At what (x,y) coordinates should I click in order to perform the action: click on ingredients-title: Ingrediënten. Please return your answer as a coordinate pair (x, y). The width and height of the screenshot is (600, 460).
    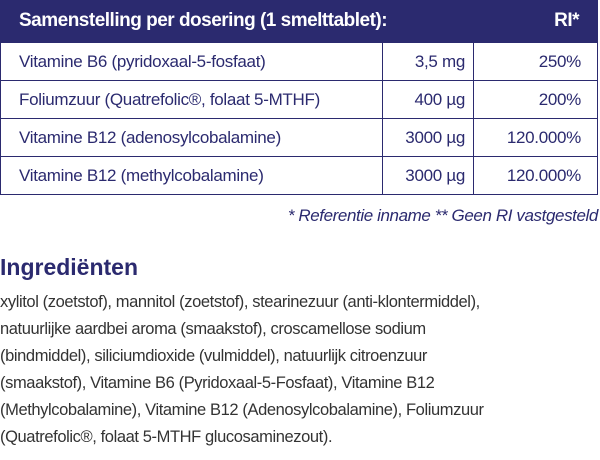
    Looking at the image, I should click on (69, 267).